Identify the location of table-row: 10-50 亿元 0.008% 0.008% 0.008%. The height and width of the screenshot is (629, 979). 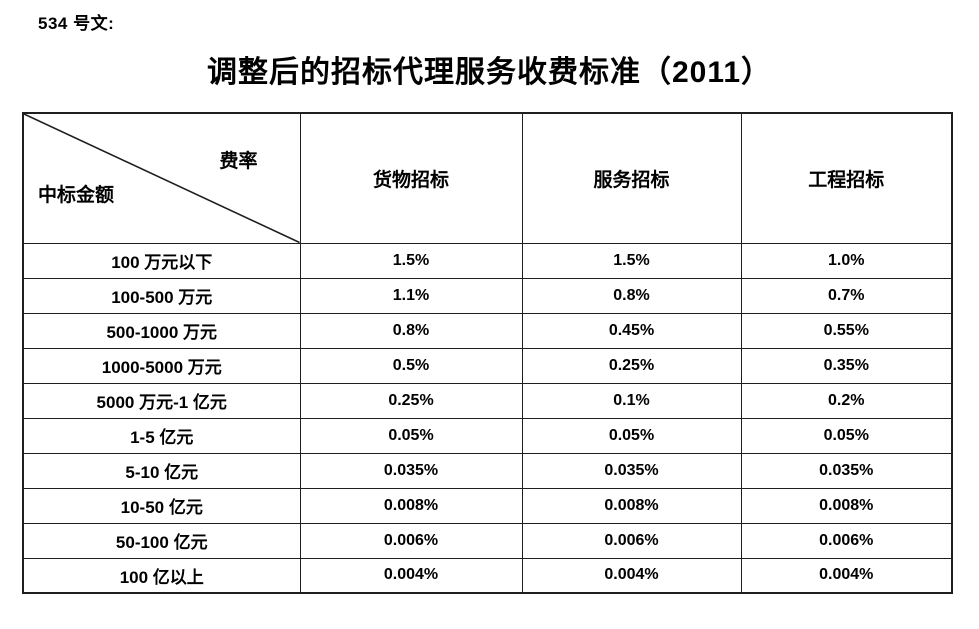
(487, 505).